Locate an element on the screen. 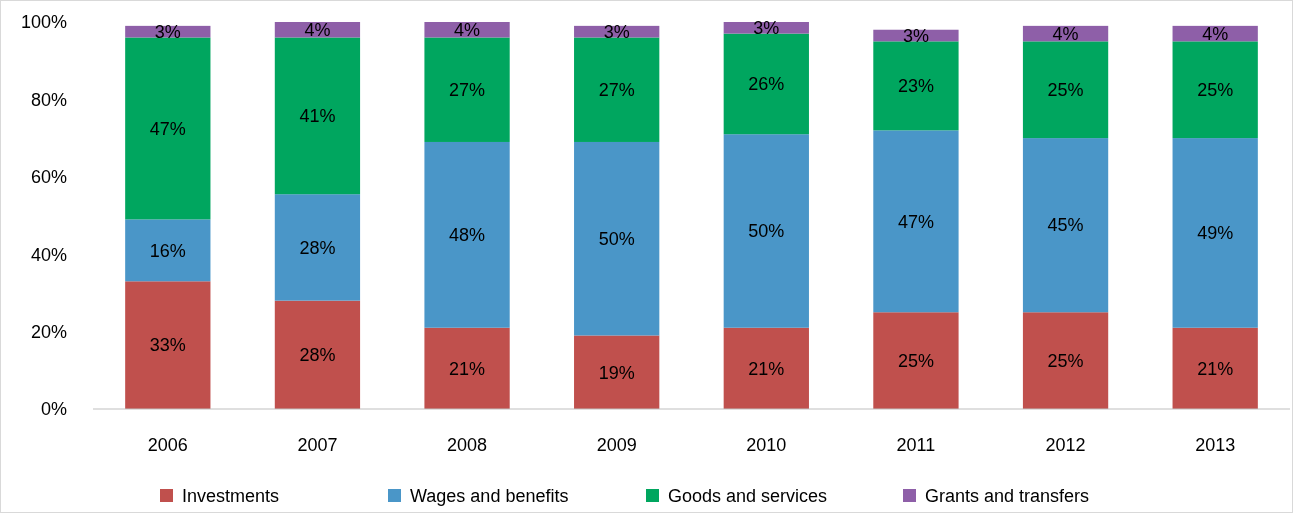  data-label: 48% is located at coordinates (467, 235).